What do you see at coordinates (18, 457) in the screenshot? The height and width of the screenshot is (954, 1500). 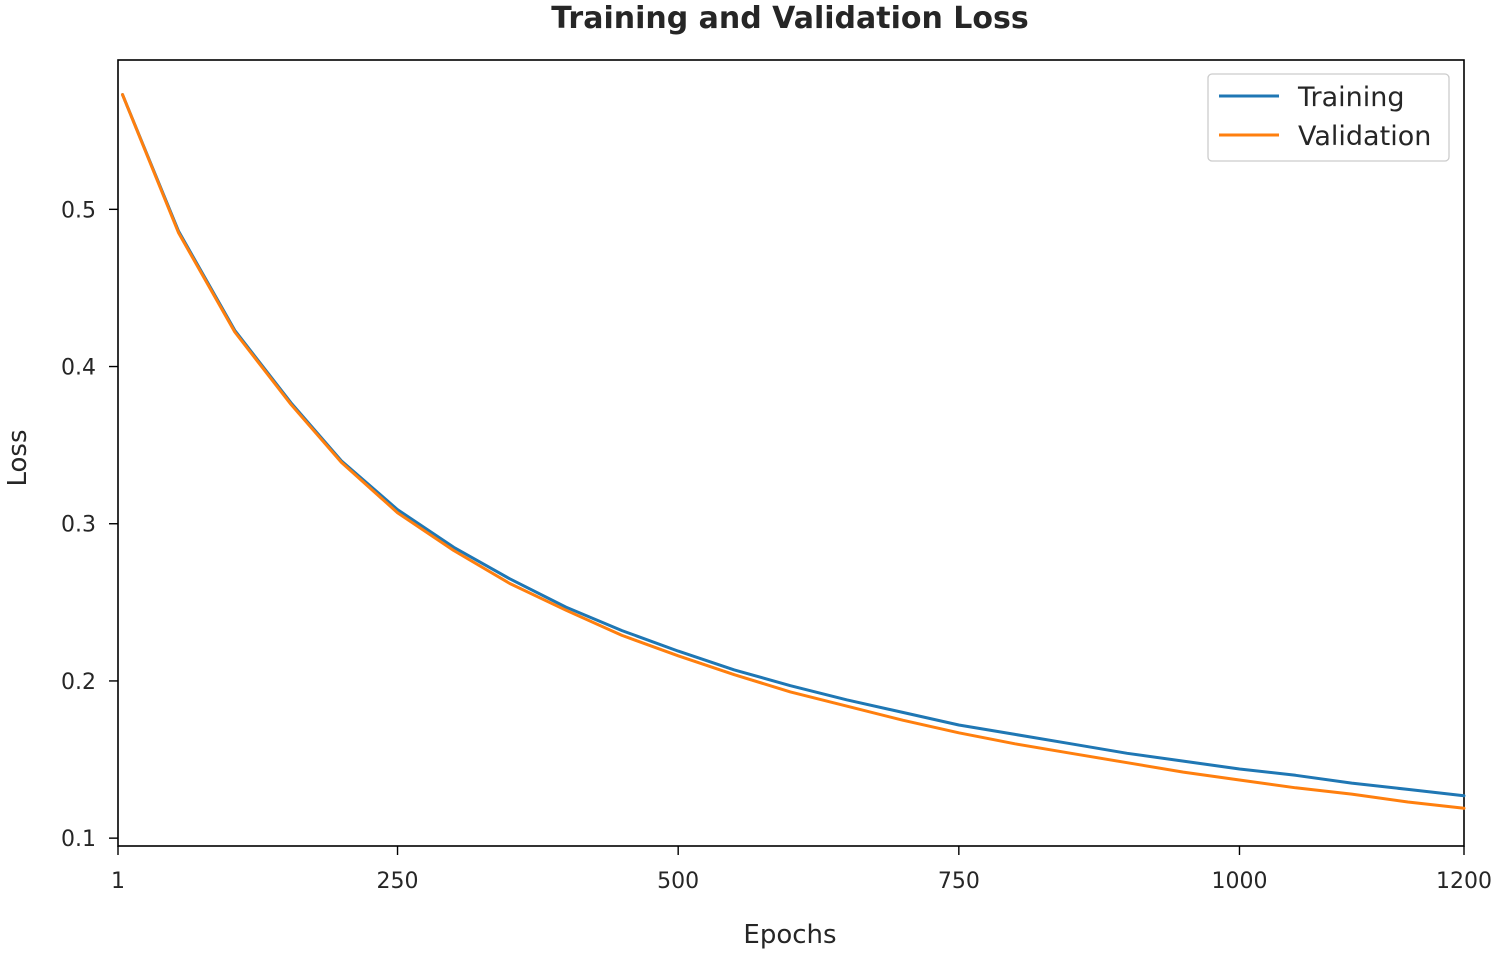 I see `y-axis-label: Loss` at bounding box center [18, 457].